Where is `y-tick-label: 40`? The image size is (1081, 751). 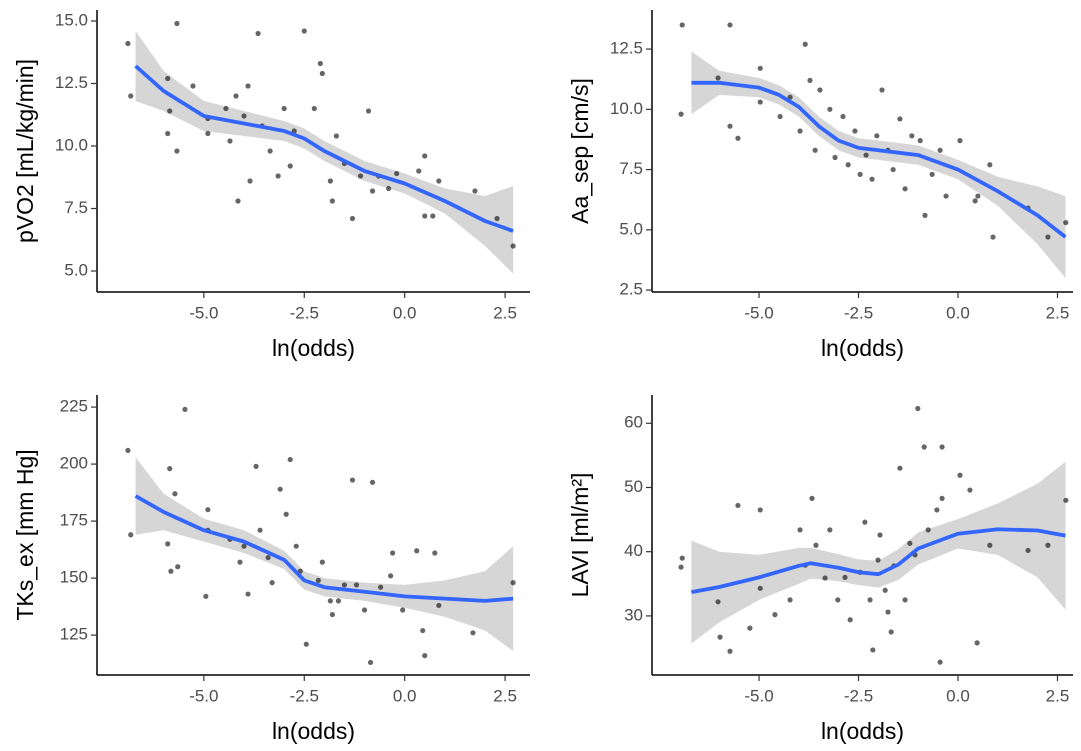 y-tick-label: 40 is located at coordinates (633, 550).